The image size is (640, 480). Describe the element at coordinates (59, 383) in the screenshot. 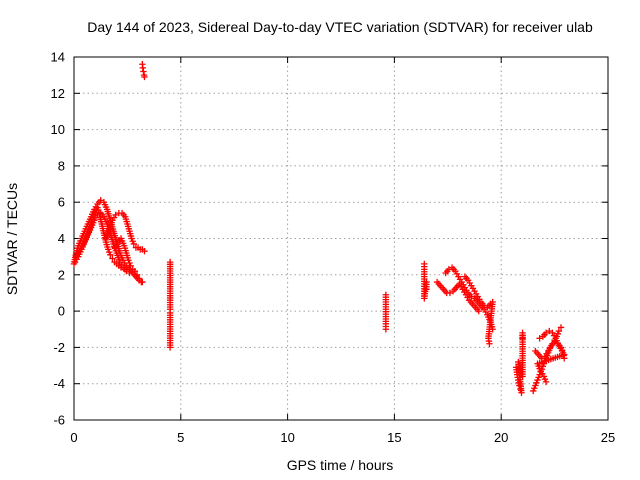

I see `y-tick-label: -4` at that location.